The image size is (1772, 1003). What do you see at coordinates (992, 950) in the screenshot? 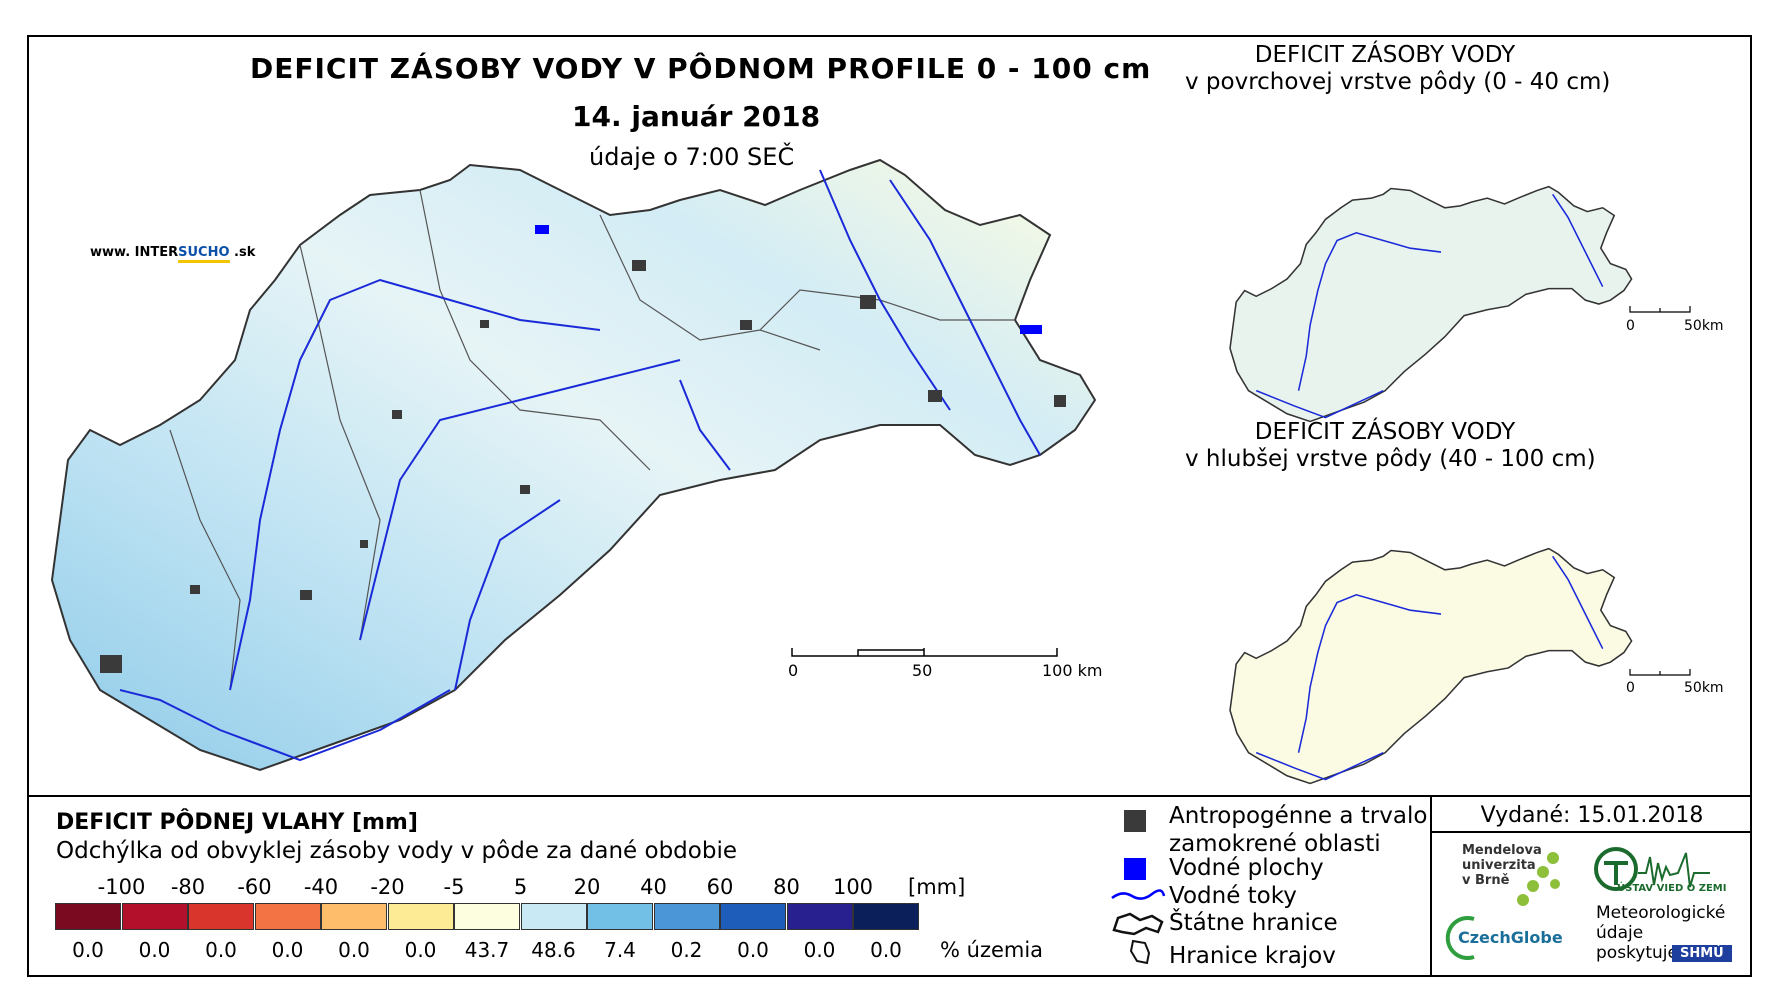
I see `legend-pct-unit: % územia` at bounding box center [992, 950].